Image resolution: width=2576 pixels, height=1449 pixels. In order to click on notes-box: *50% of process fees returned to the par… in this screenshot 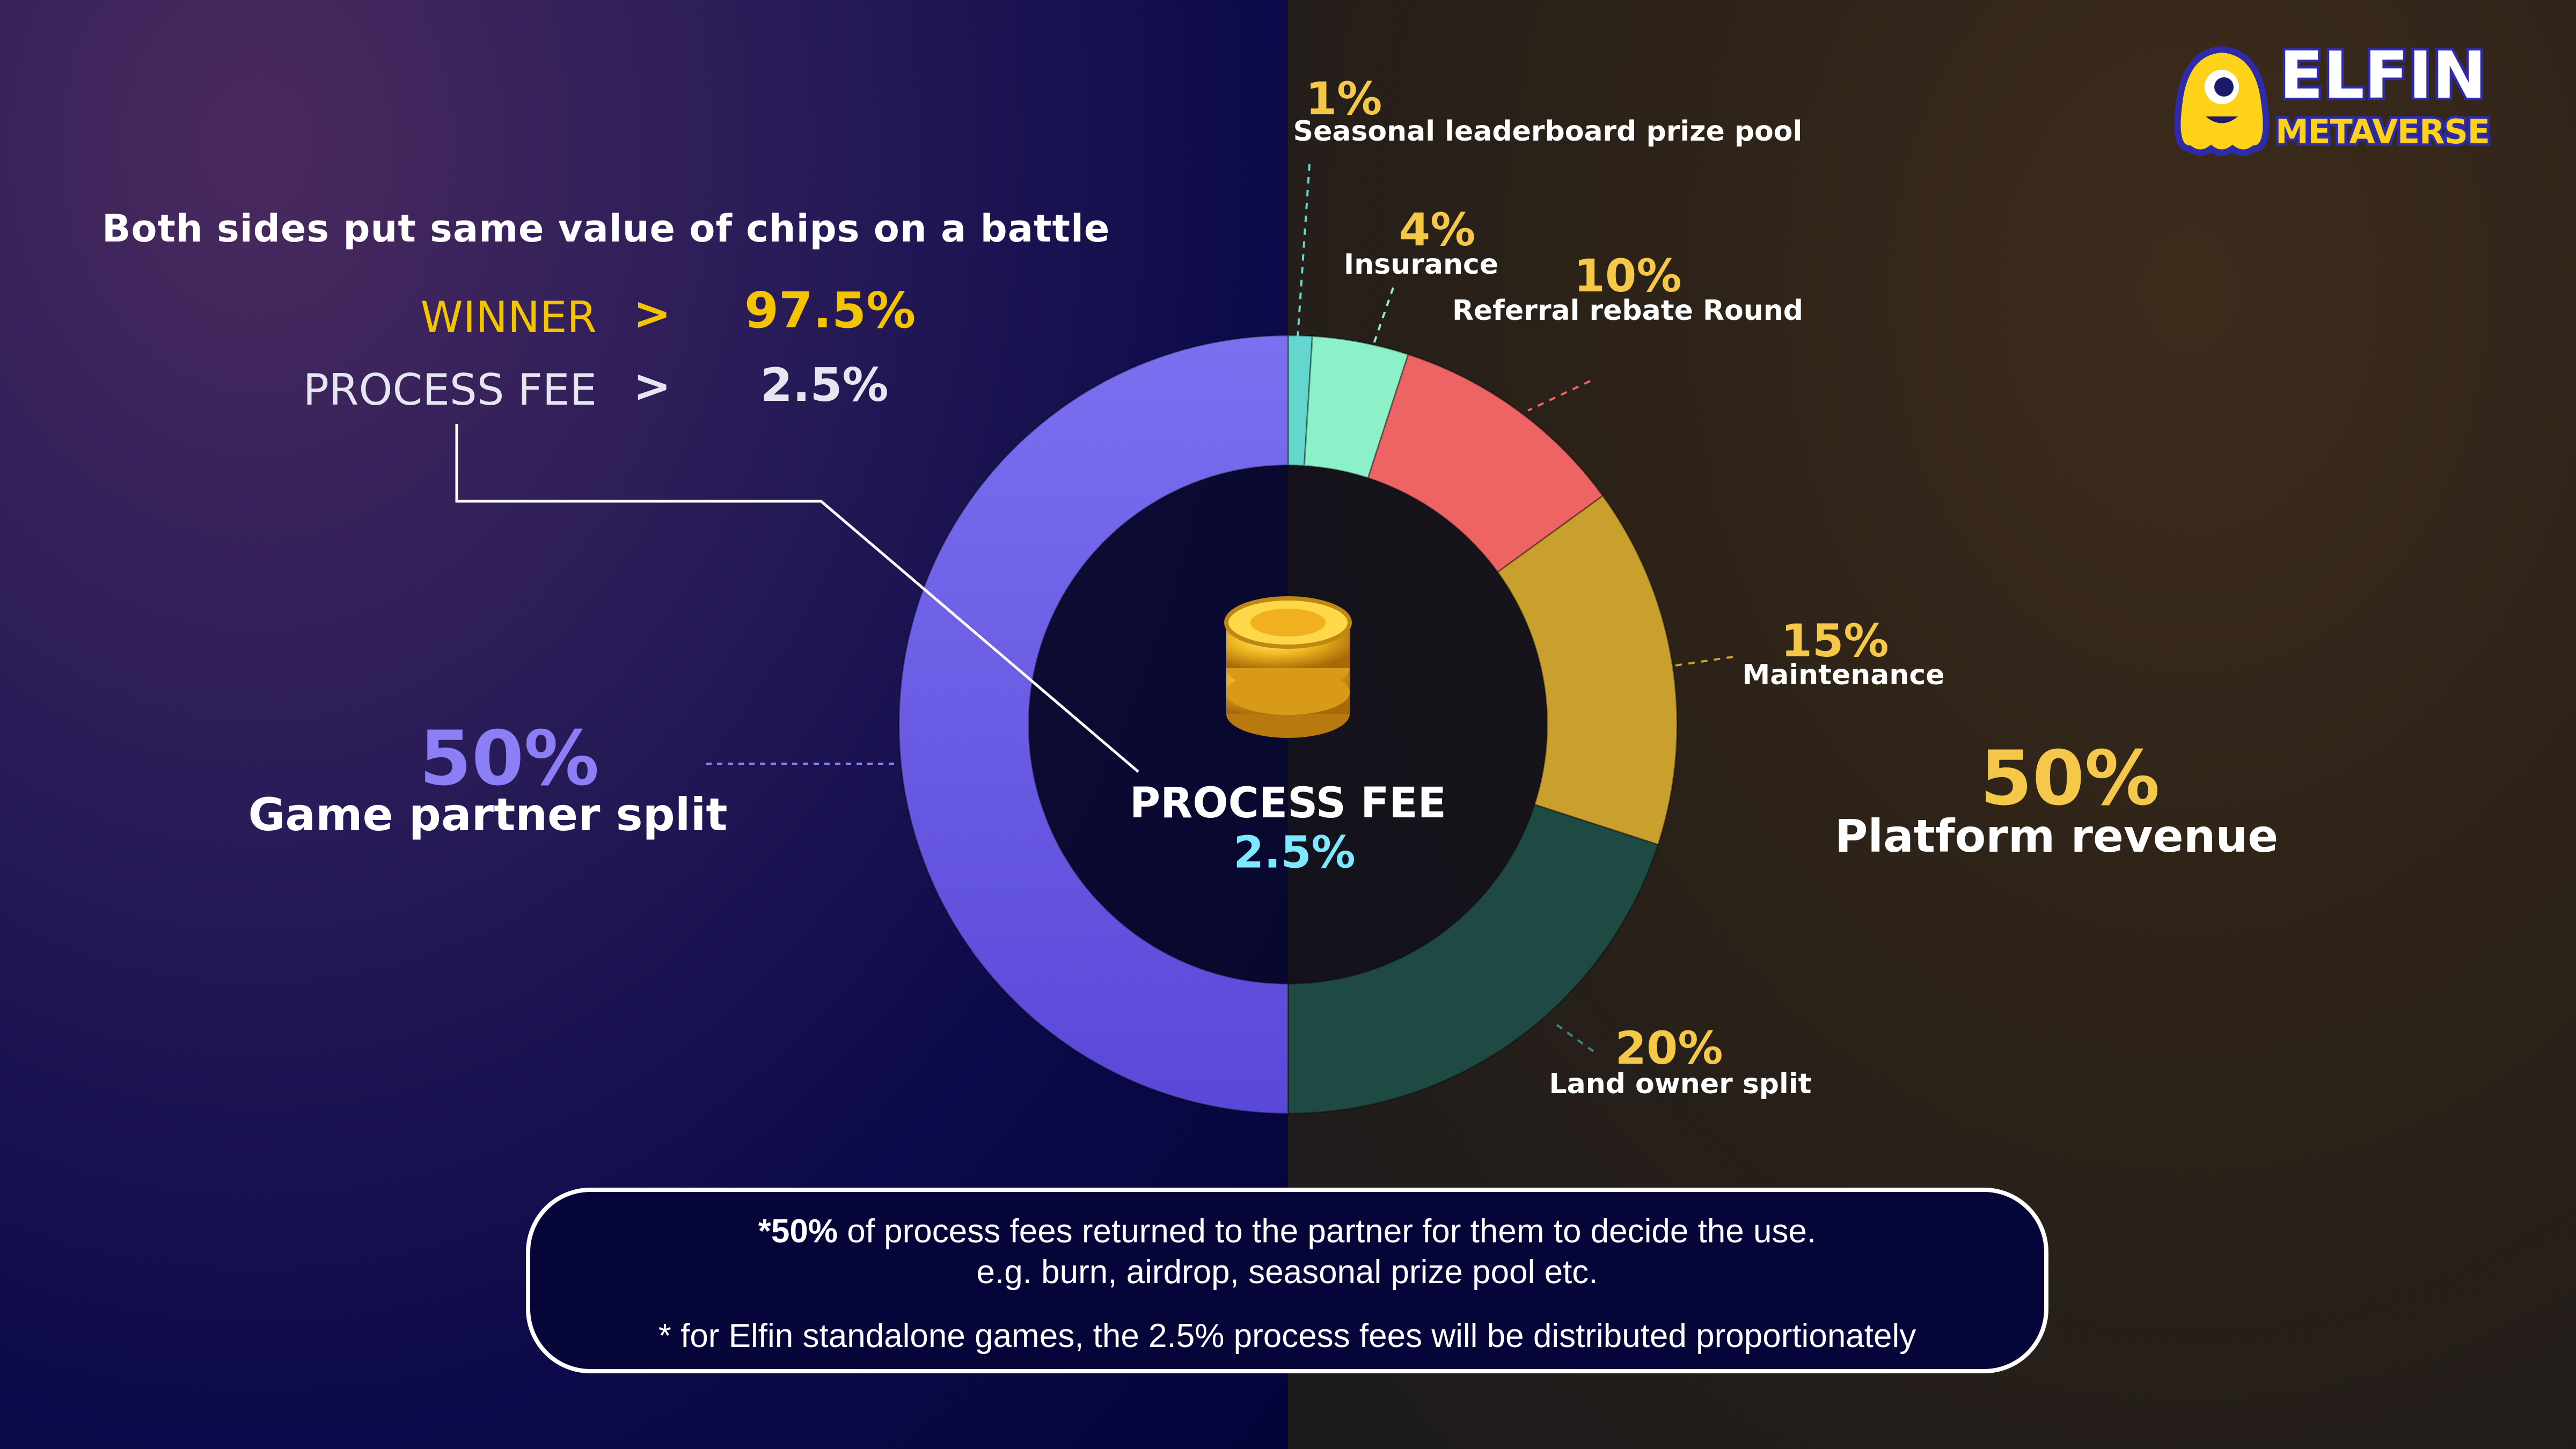, I will do `click(1287, 1280)`.